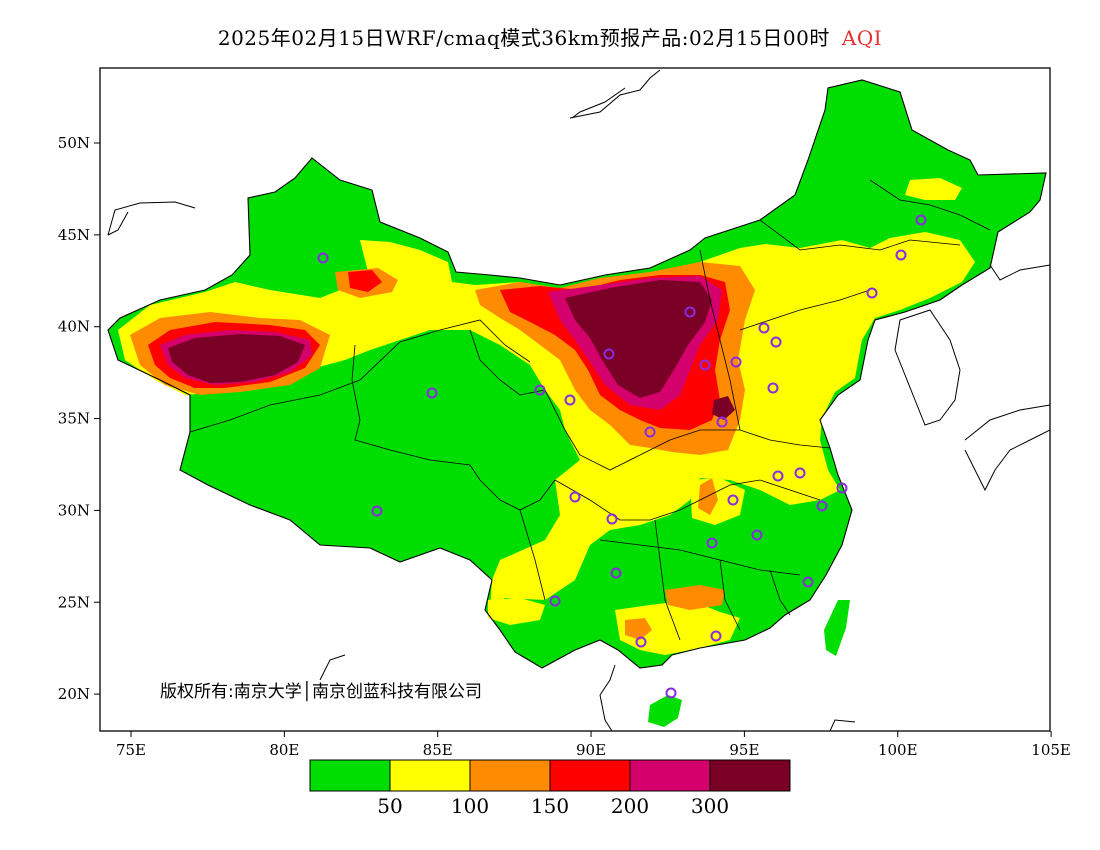 The width and height of the screenshot is (1100, 850). I want to click on y-axis: 50N 45N 40N 35N 30N 25N 20N, so click(79, 418).